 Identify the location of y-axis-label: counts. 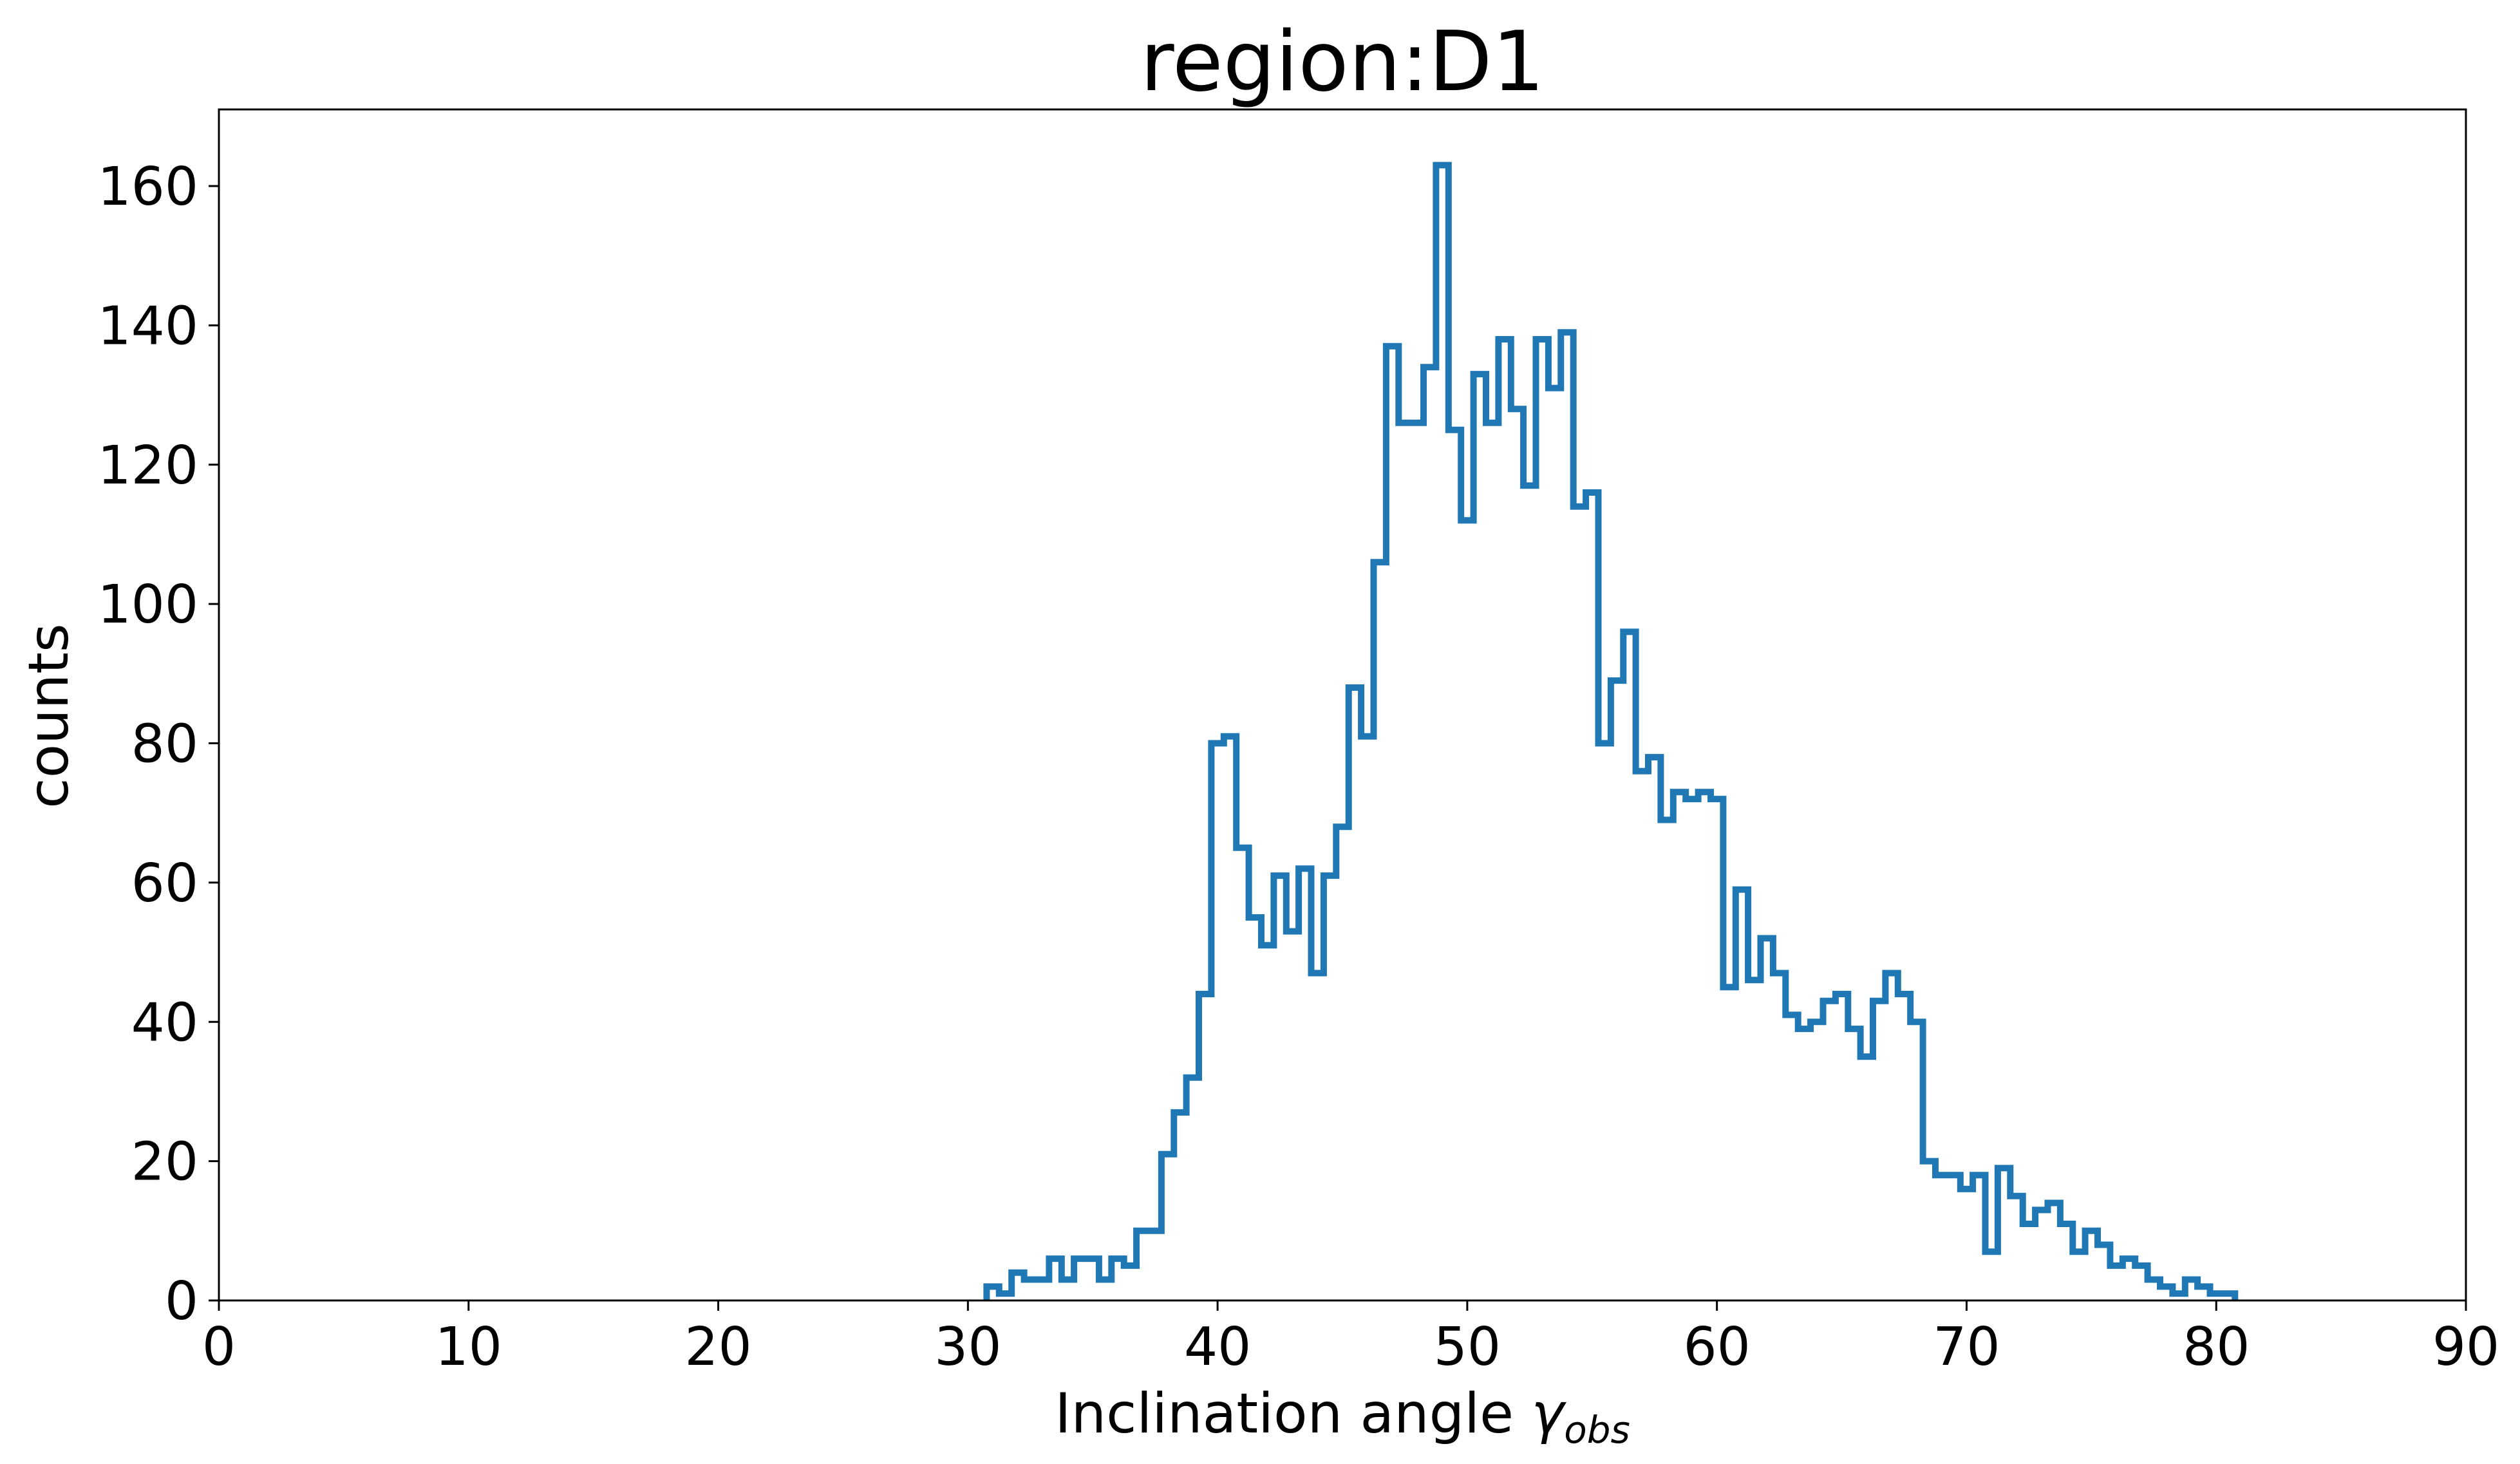
(49, 715).